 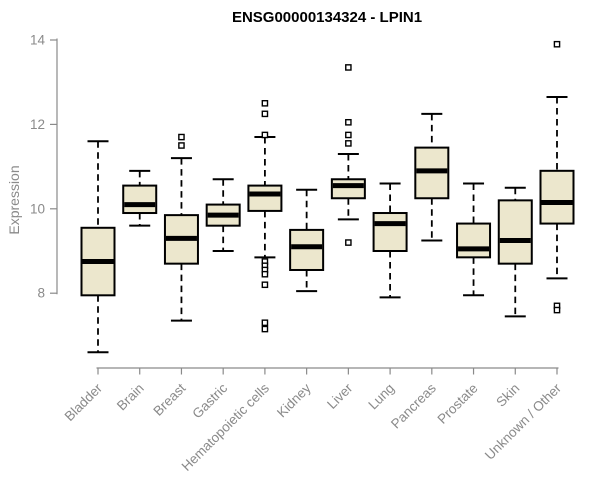 I want to click on boxplot-liver, so click(x=348, y=155).